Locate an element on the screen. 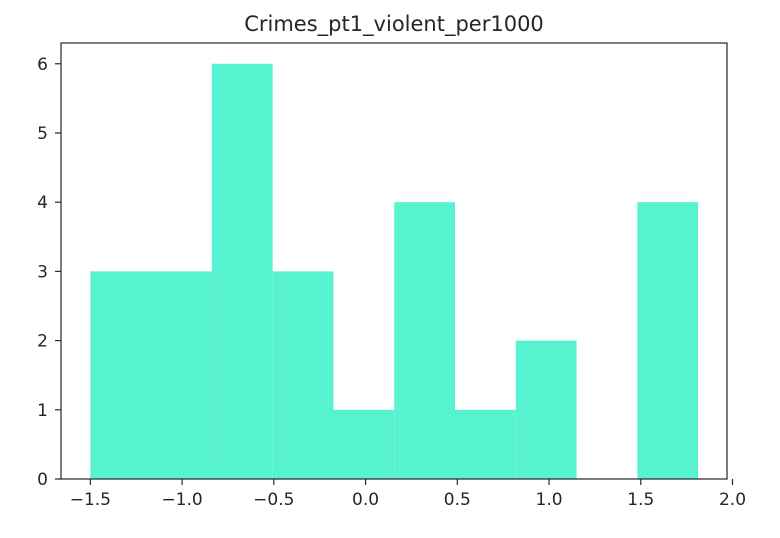 Image resolution: width=780 pixels, height=538 pixels. x-tick-label: −1.0 is located at coordinates (181, 500).